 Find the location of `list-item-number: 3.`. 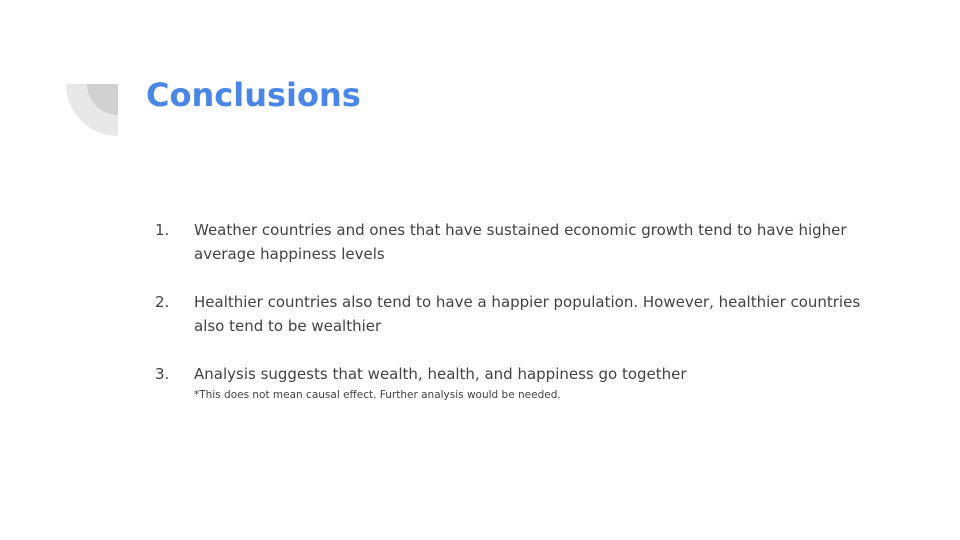

list-item-number: 3. is located at coordinates (162, 374).